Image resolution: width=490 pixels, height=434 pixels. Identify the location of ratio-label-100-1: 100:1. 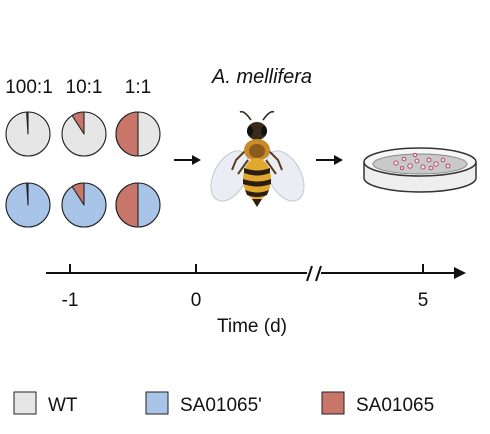
(29, 87).